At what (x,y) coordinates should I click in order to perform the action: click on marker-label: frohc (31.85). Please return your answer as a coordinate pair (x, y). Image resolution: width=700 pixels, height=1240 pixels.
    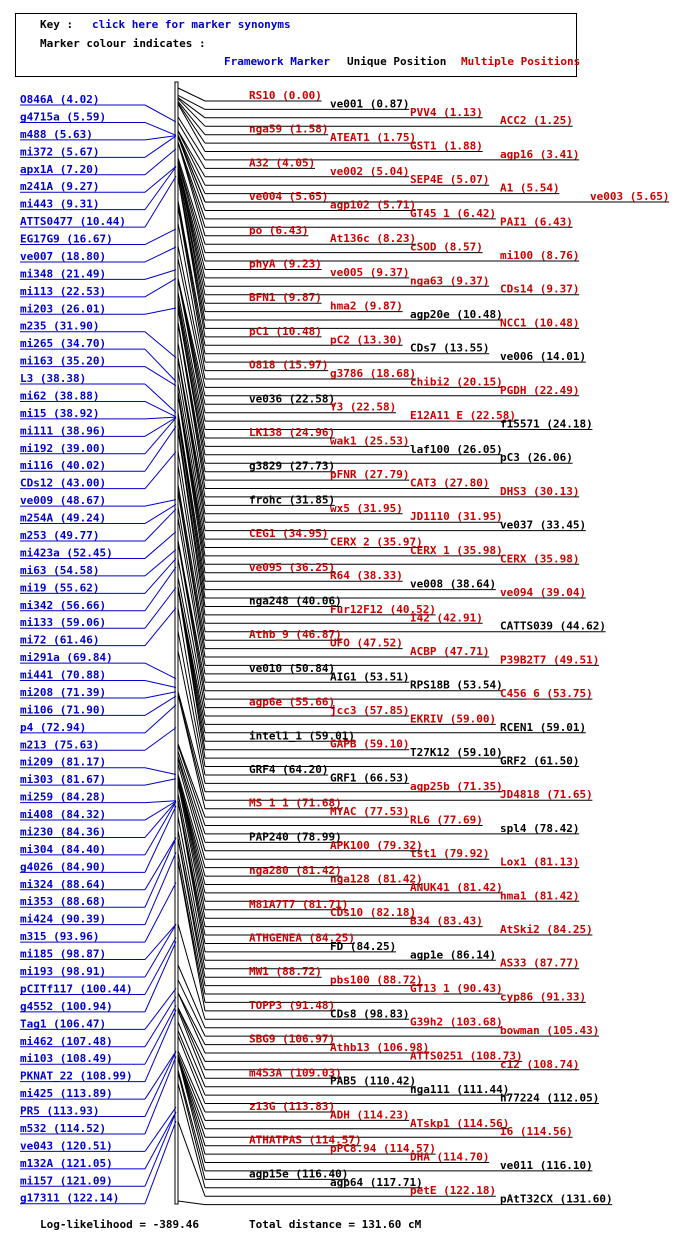
    Looking at the image, I should click on (292, 499).